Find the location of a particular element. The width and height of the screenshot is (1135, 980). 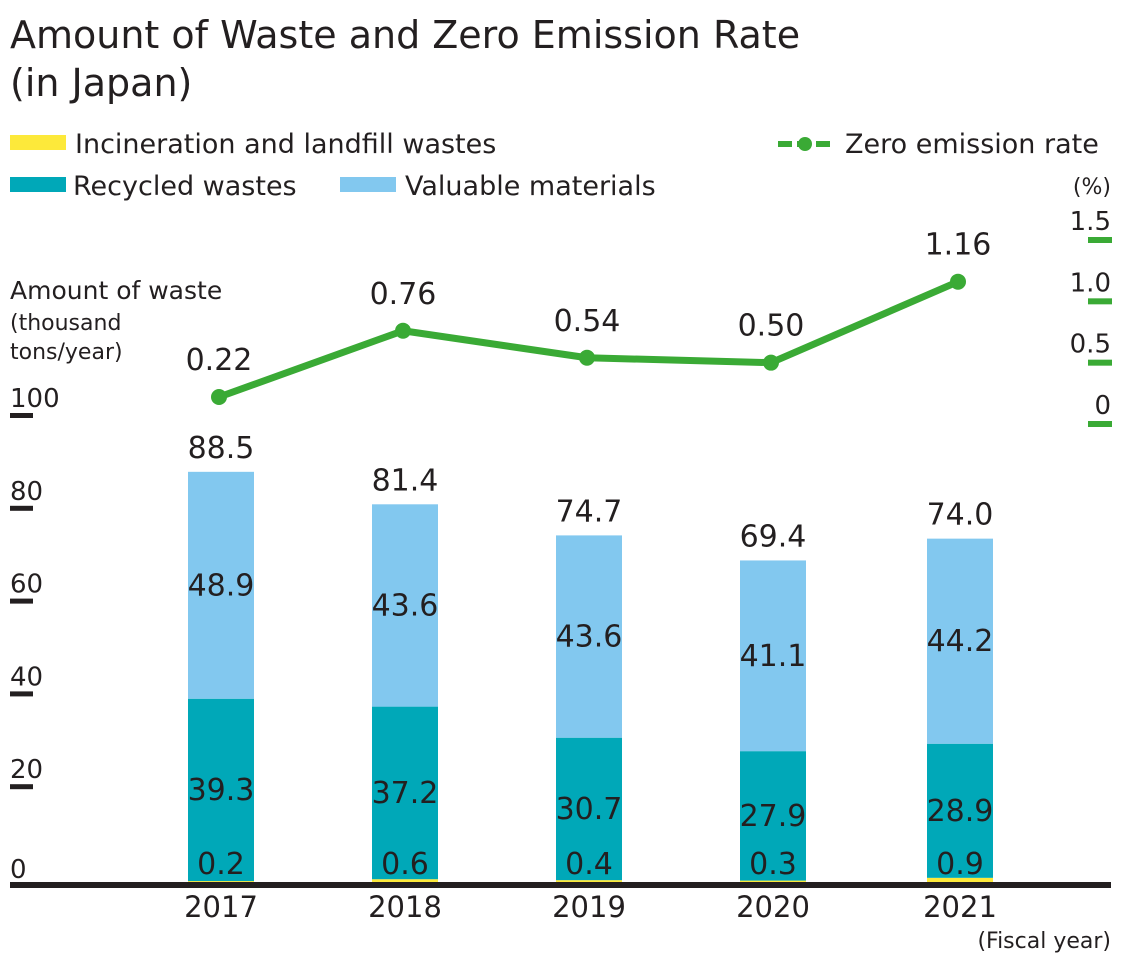

bar-valuable-2019 is located at coordinates (589, 636).